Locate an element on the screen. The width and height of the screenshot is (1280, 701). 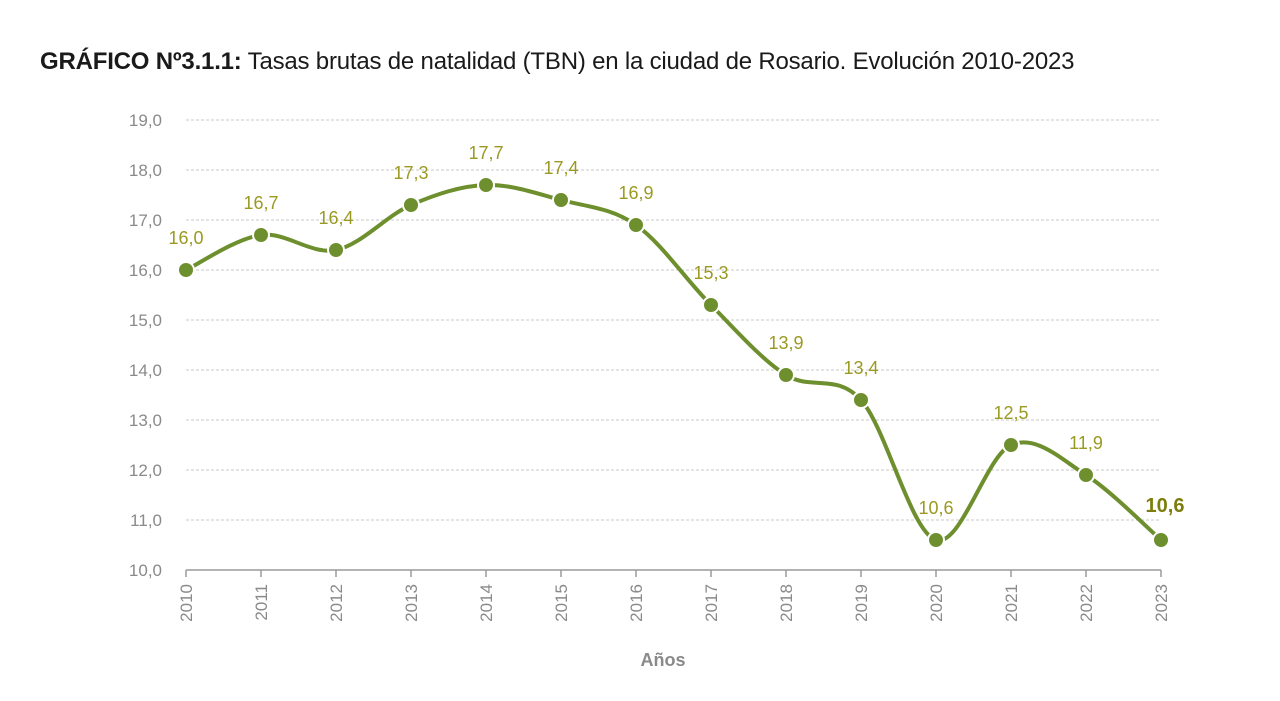
x-tick-label: 2023 is located at coordinates (1161, 603).